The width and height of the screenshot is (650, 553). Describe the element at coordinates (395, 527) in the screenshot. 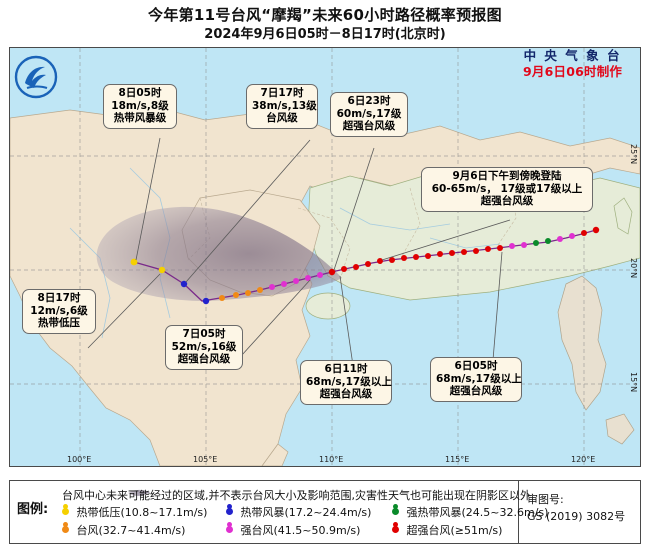

I see `legend-dot-superty` at that location.